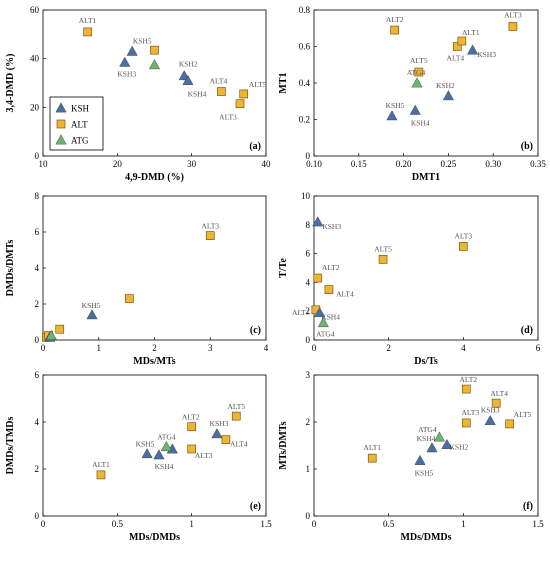  What do you see at coordinates (538, 164) in the screenshot?
I see `x-tick-label: 0.35` at bounding box center [538, 164].